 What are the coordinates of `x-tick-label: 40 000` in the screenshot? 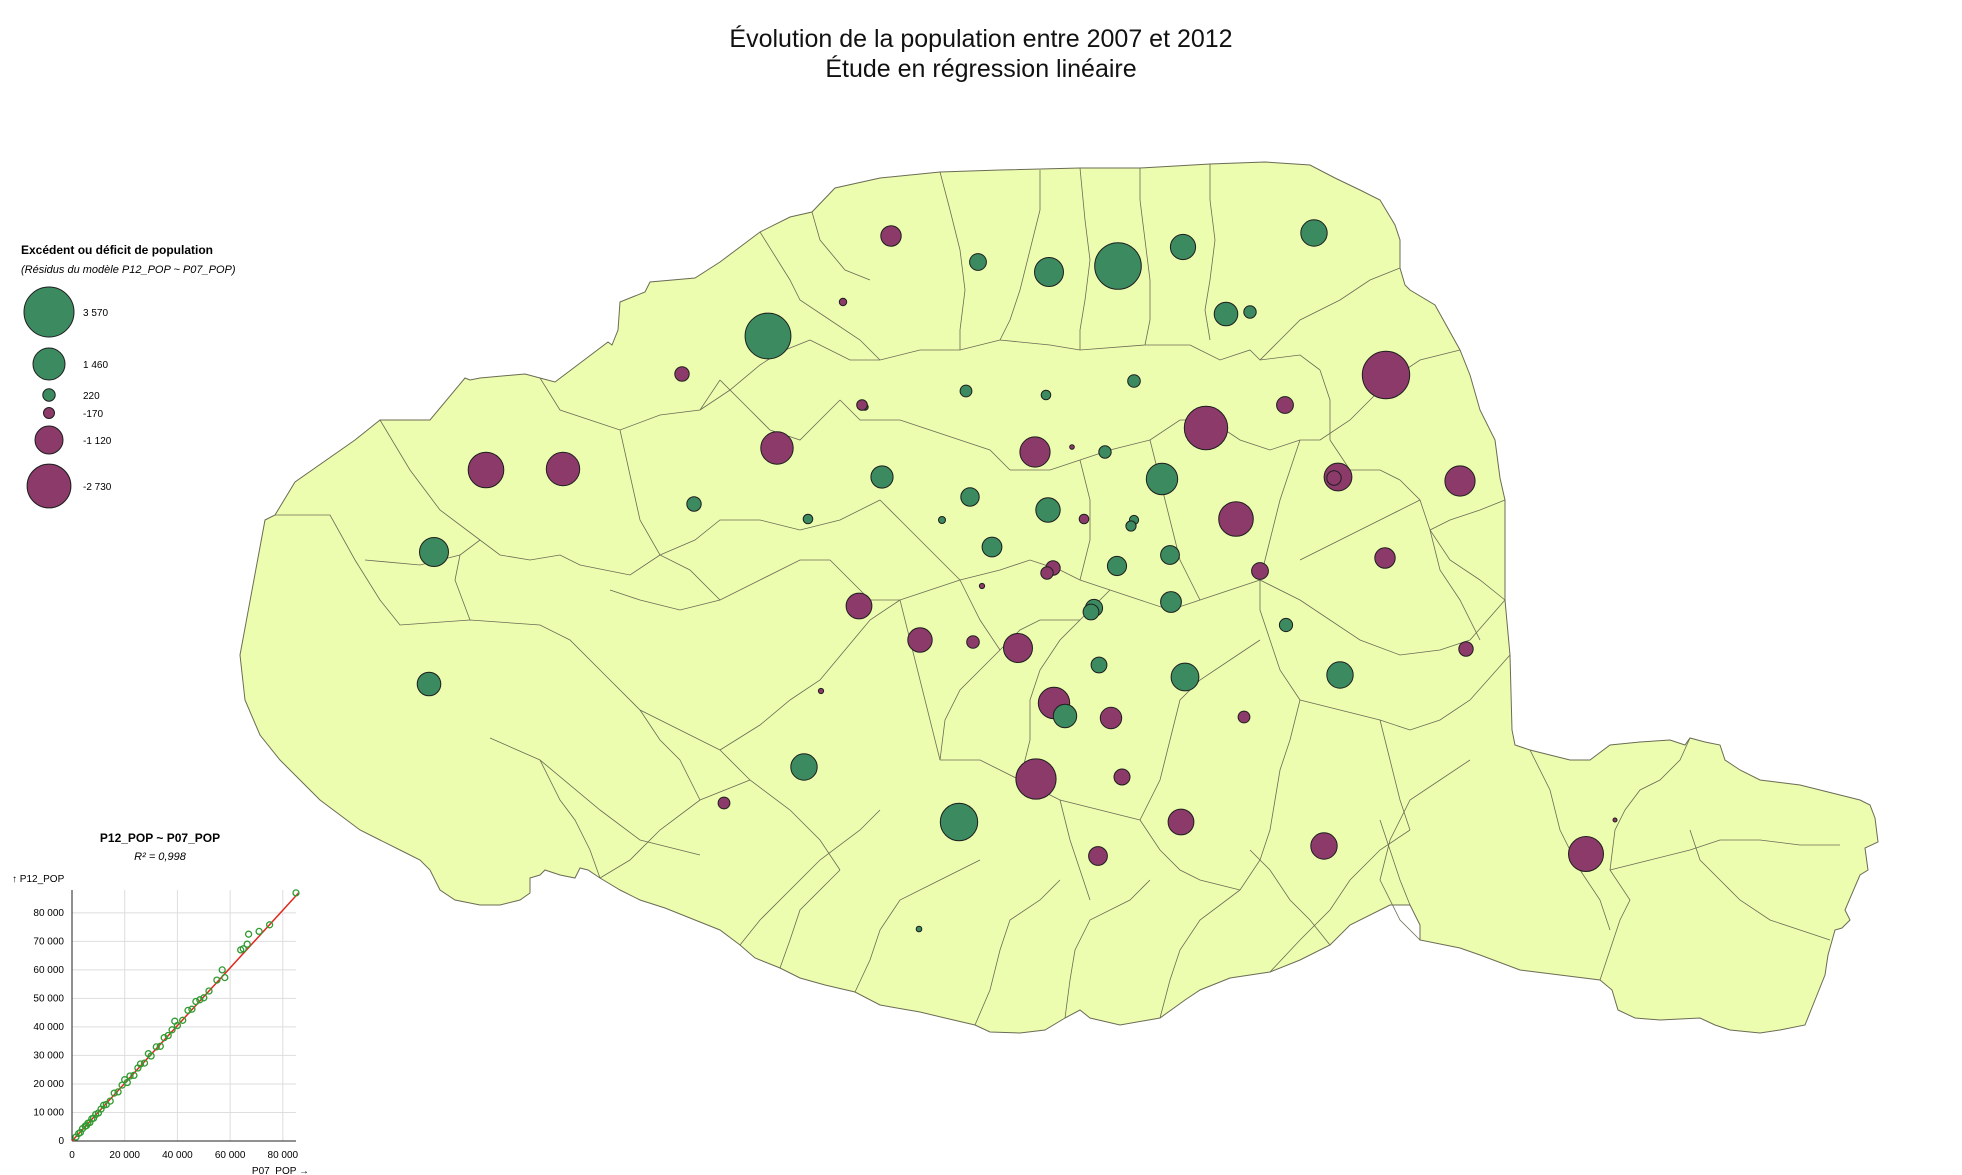 It's located at (177, 1155).